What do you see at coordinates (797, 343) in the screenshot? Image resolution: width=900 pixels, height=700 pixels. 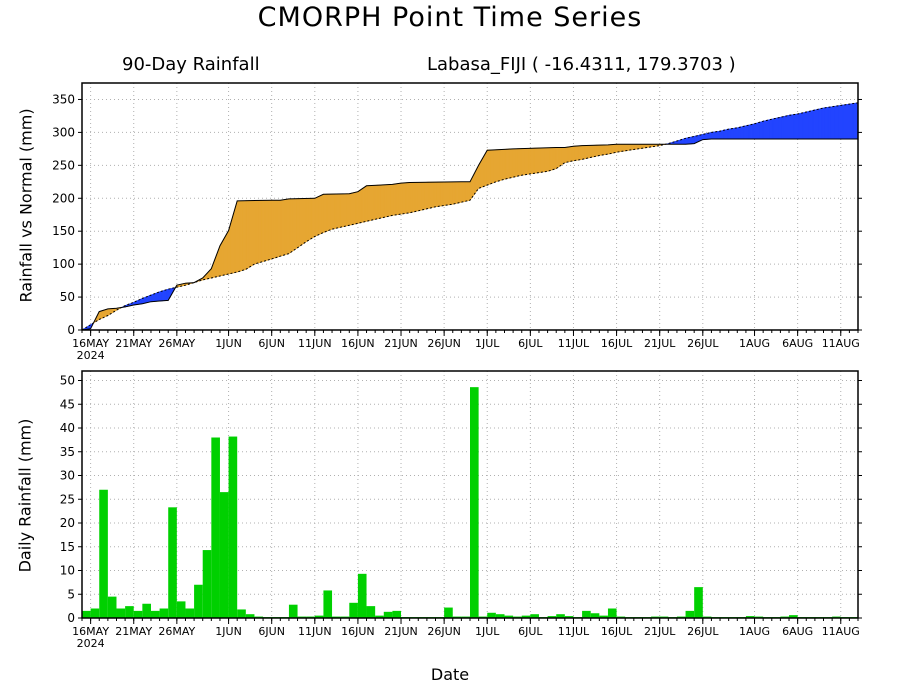 I see `top-x-tick-label: 6AUG` at bounding box center [797, 343].